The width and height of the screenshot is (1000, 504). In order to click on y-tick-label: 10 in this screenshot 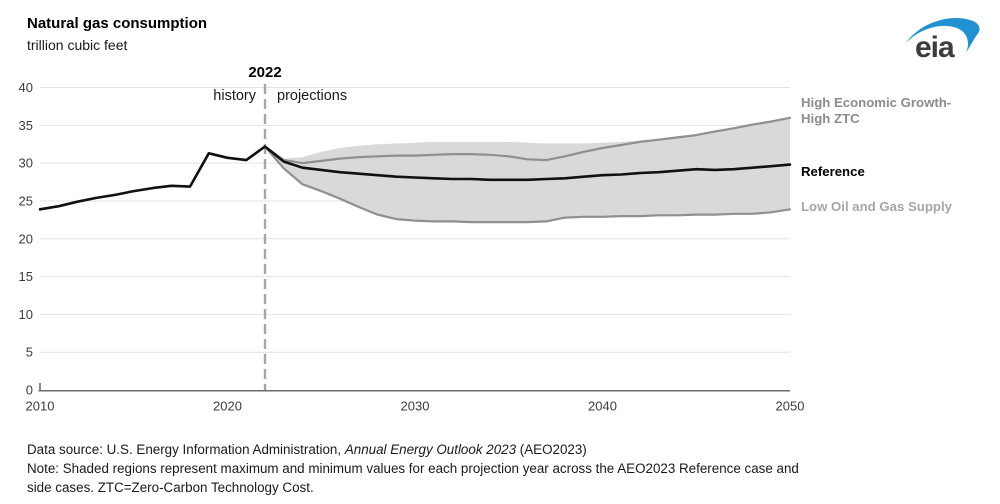, I will do `click(26, 314)`.